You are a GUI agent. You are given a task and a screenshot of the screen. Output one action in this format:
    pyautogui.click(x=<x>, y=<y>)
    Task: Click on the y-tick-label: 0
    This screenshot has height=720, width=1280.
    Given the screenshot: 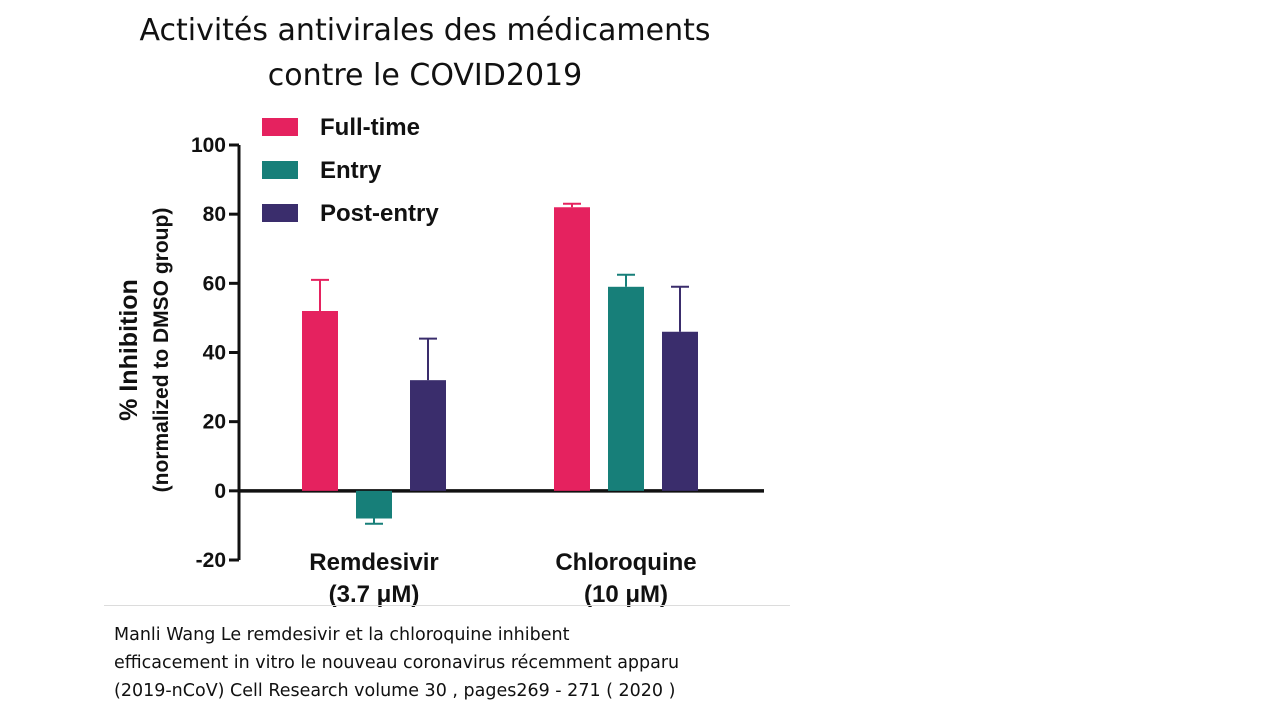 What is the action you would take?
    pyautogui.click(x=220, y=491)
    